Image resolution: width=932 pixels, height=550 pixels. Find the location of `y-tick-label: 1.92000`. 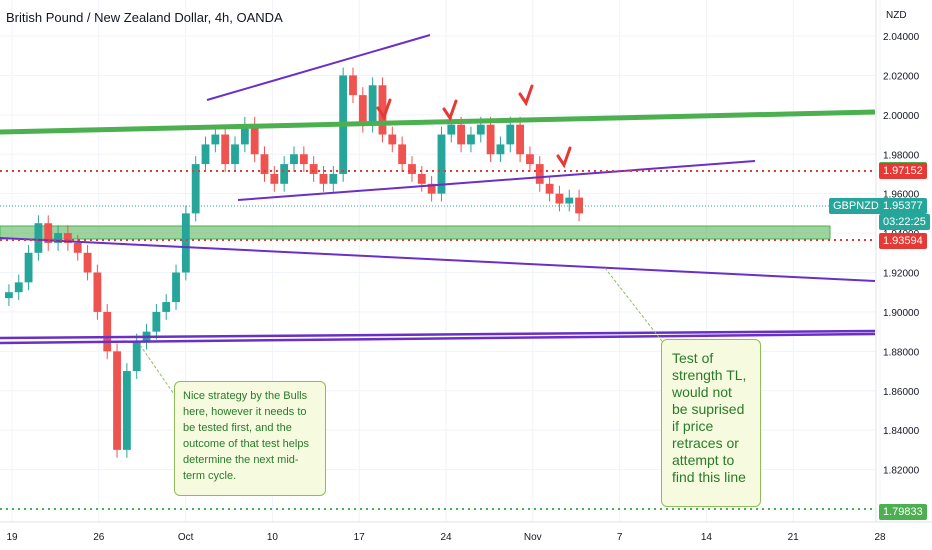

y-tick-label: 1.92000 is located at coordinates (901, 274).